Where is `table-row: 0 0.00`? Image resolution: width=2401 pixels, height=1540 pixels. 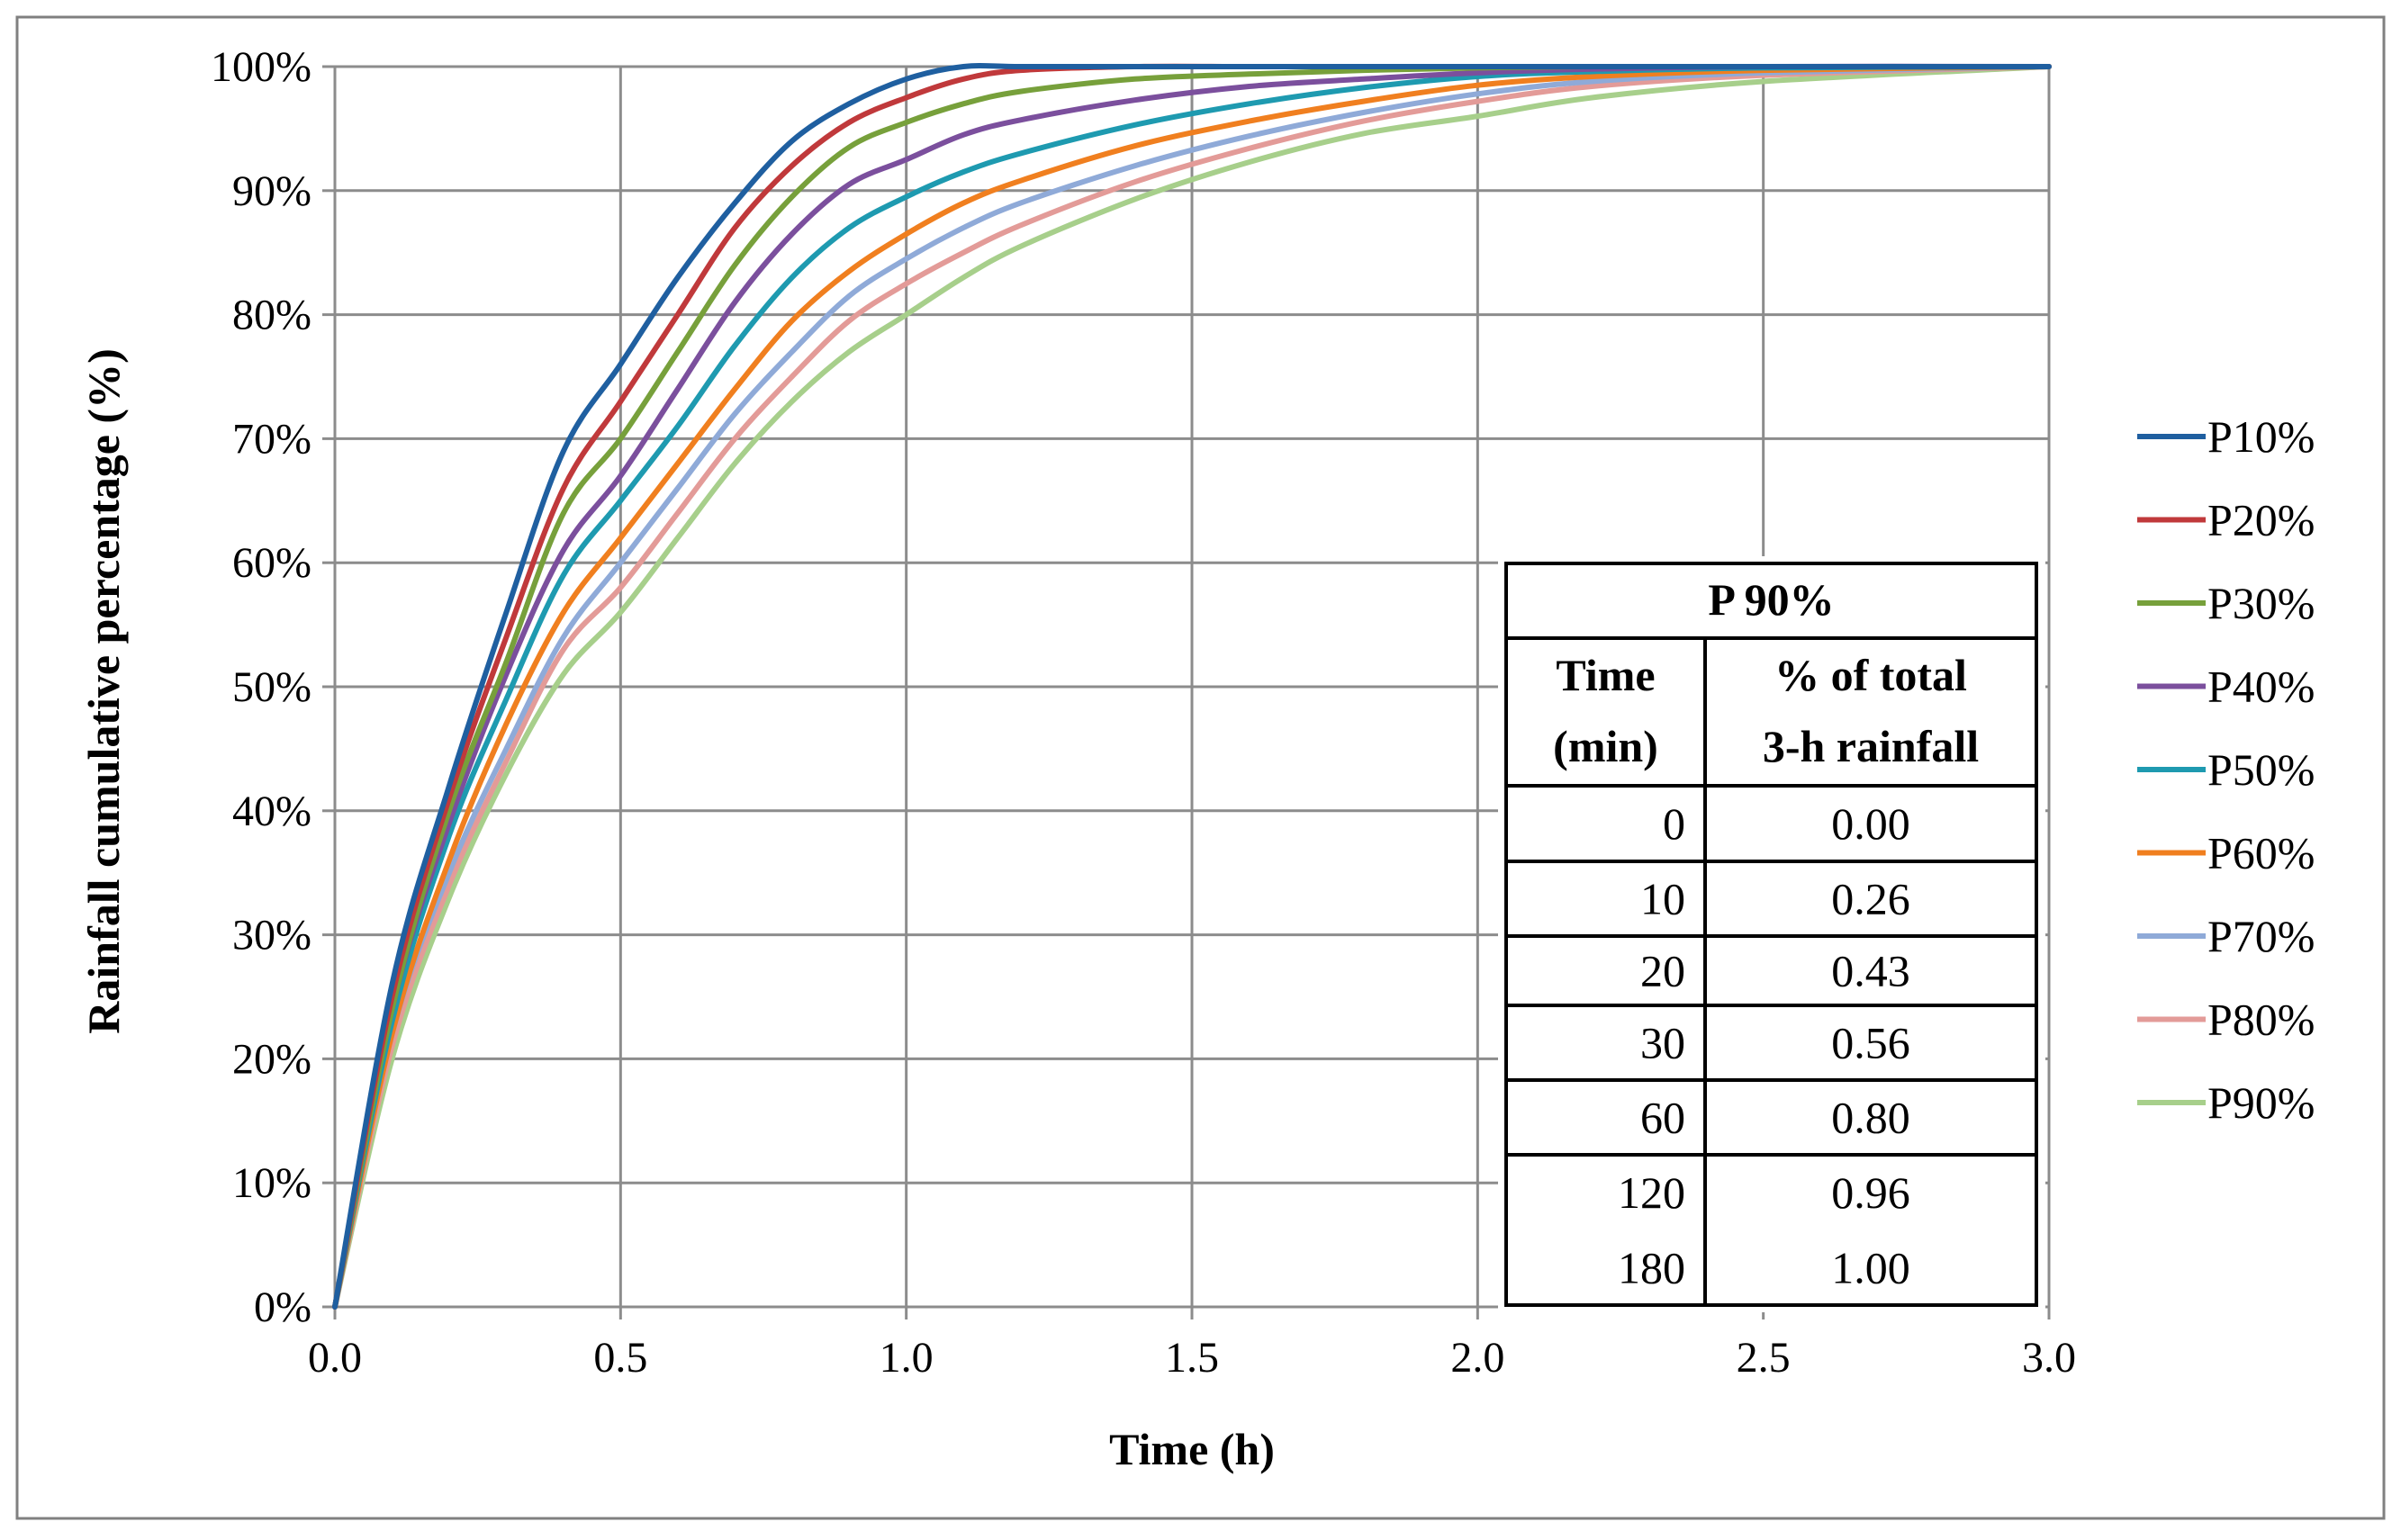
table-row: 0 0.00 is located at coordinates (1786, 823).